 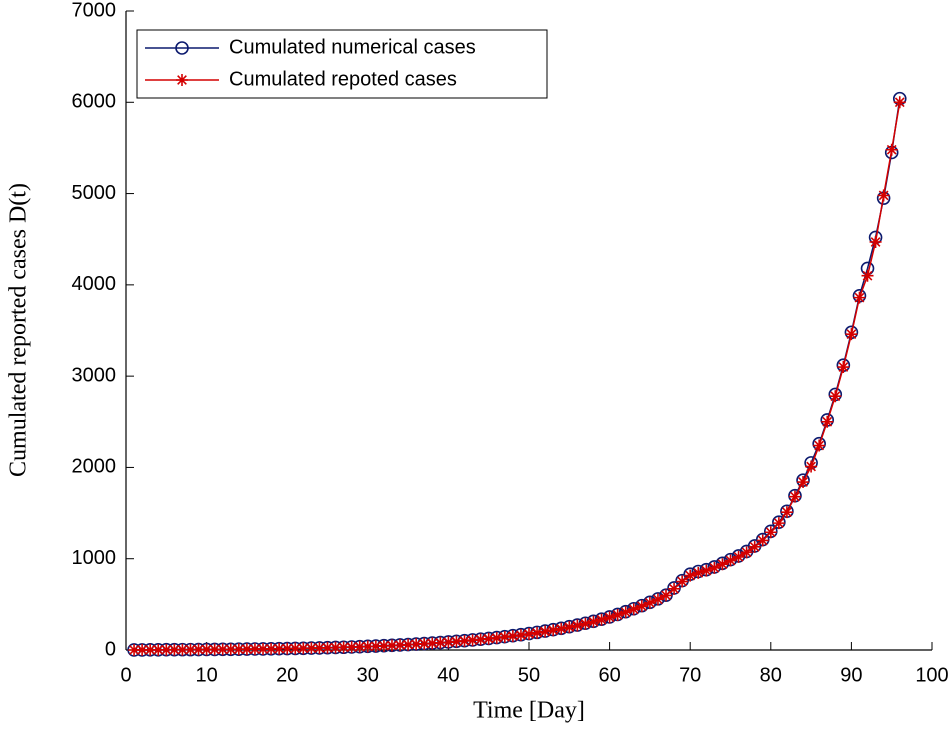 What do you see at coordinates (771, 675) in the screenshot?
I see `x-tick-label: 80` at bounding box center [771, 675].